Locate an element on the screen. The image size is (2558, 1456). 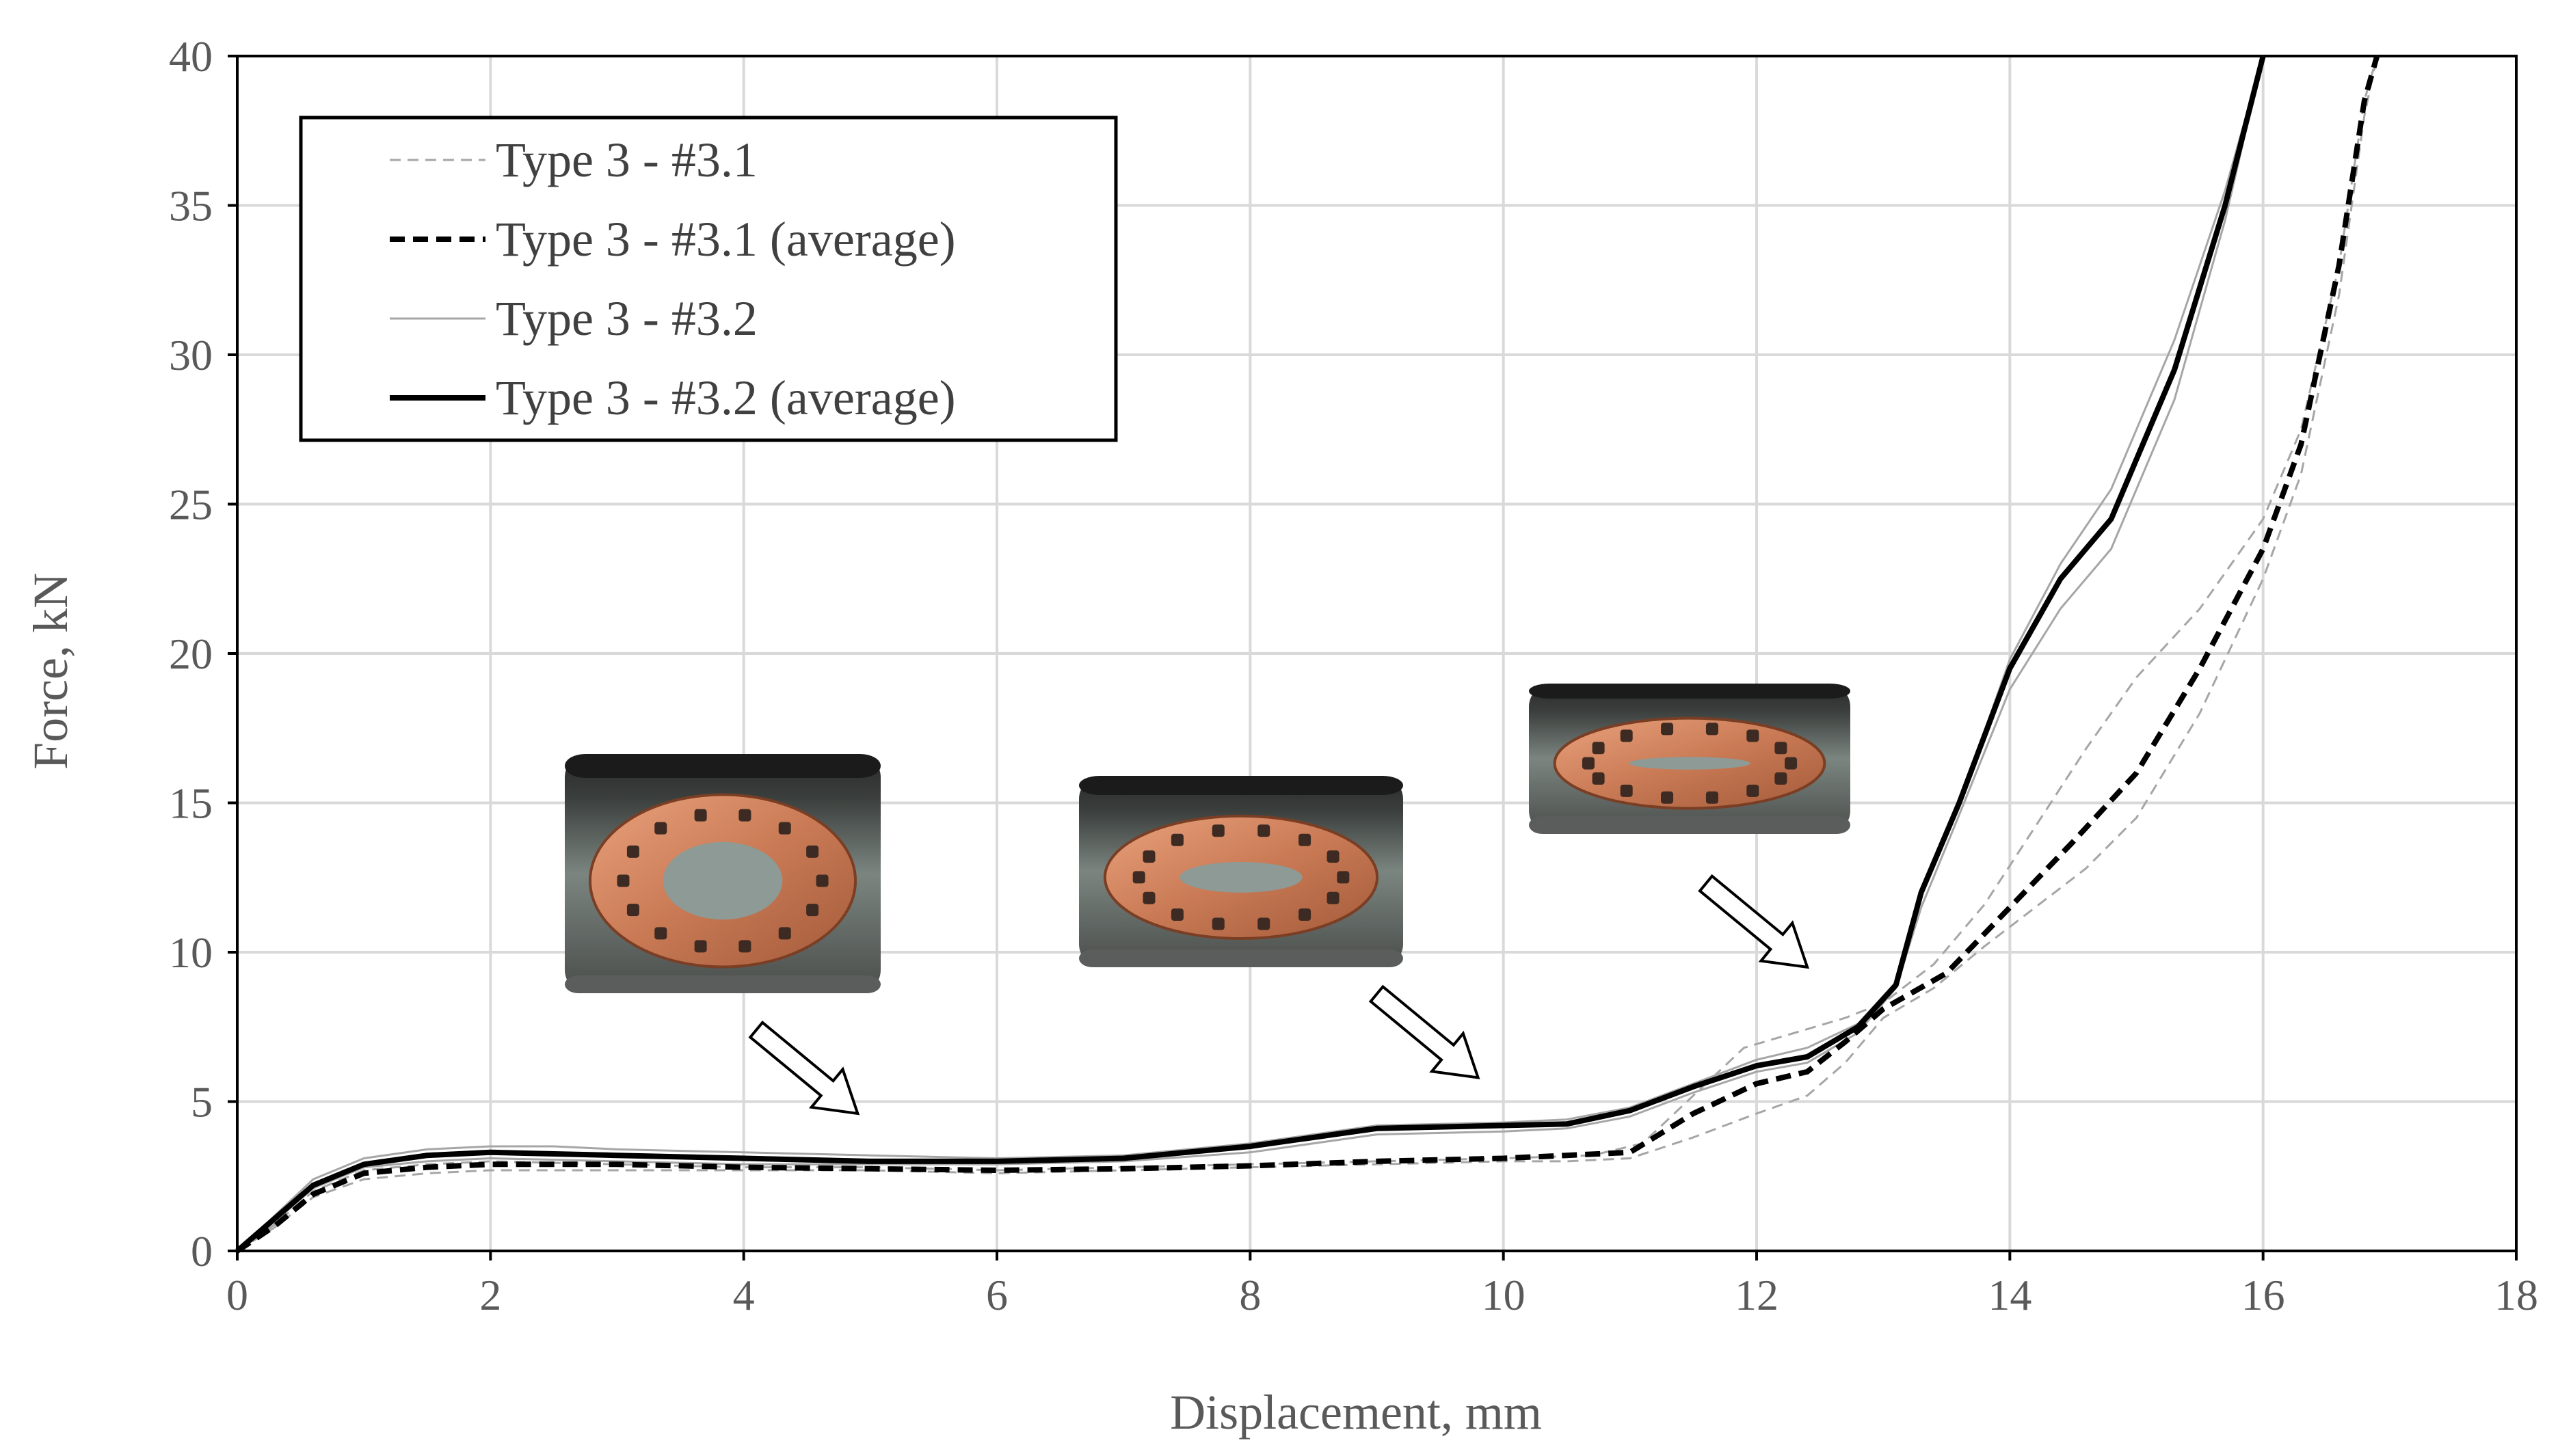
x-tick-label: 6 is located at coordinates (997, 1295).